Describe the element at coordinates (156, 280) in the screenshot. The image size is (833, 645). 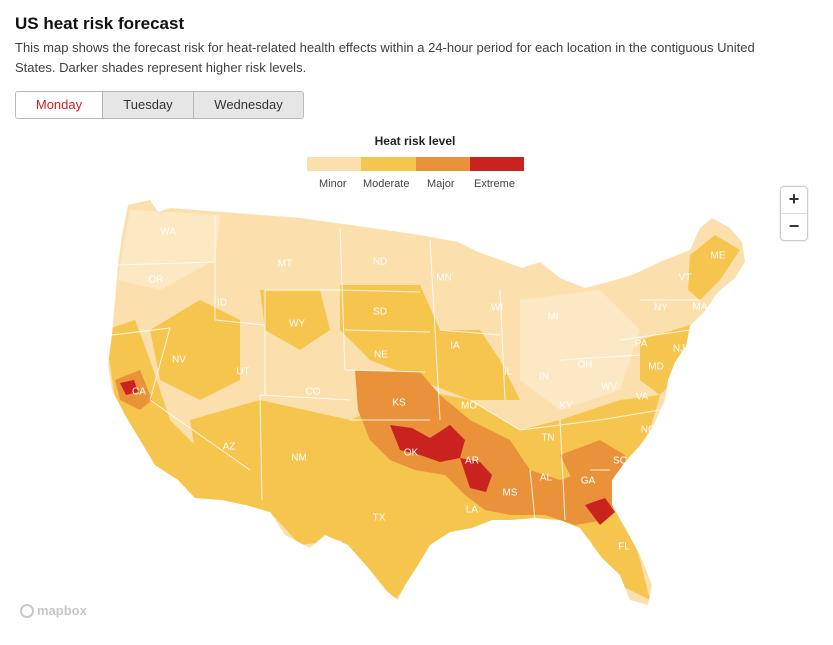
I see `state-label-or: OR` at that location.